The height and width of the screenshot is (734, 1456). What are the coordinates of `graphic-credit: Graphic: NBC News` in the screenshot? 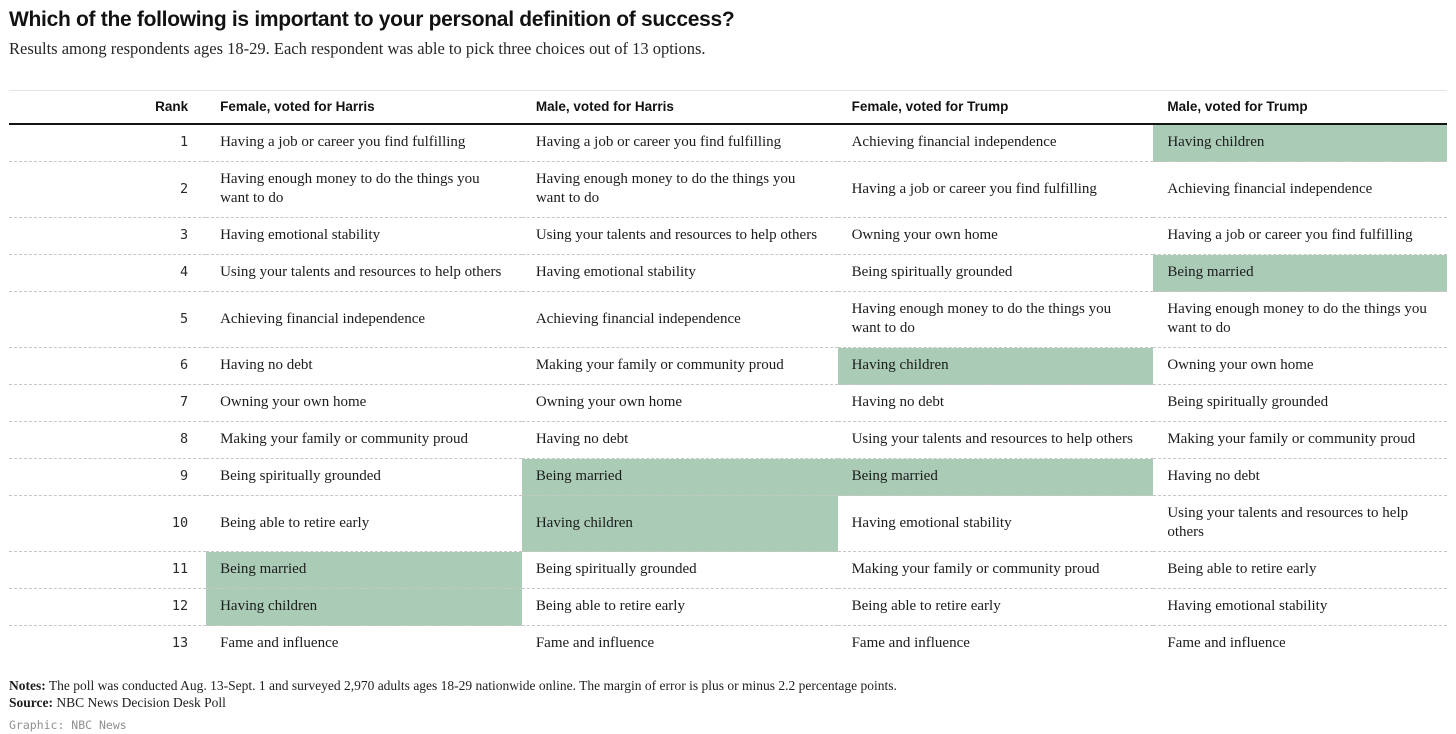 It's located at (68, 725).